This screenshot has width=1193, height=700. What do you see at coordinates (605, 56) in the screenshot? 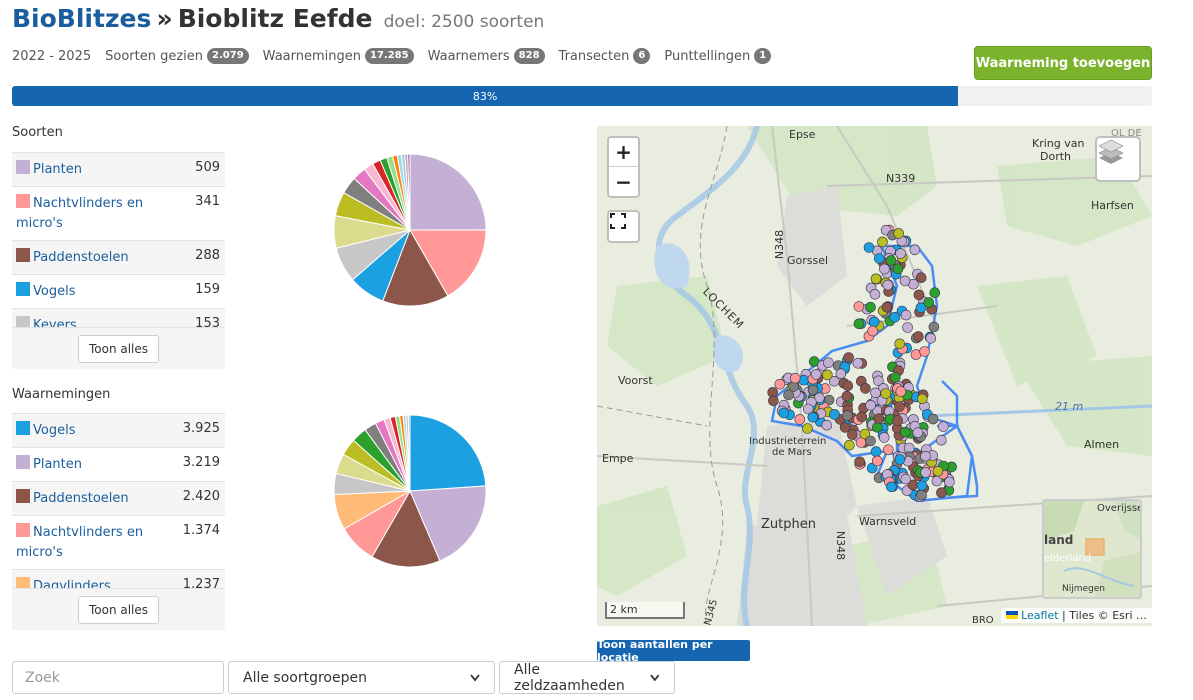
I see `stat-transects: Transecten 6` at bounding box center [605, 56].